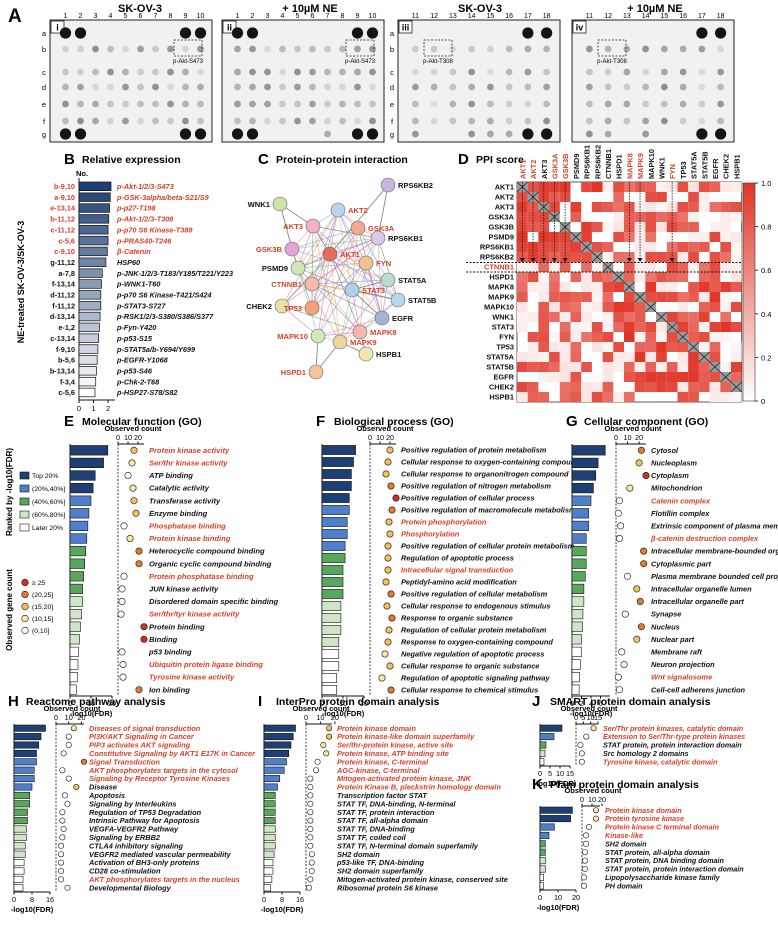 The image size is (778, 927). I want to click on term-label: Positive regulation of cellular process, so click(467, 498).